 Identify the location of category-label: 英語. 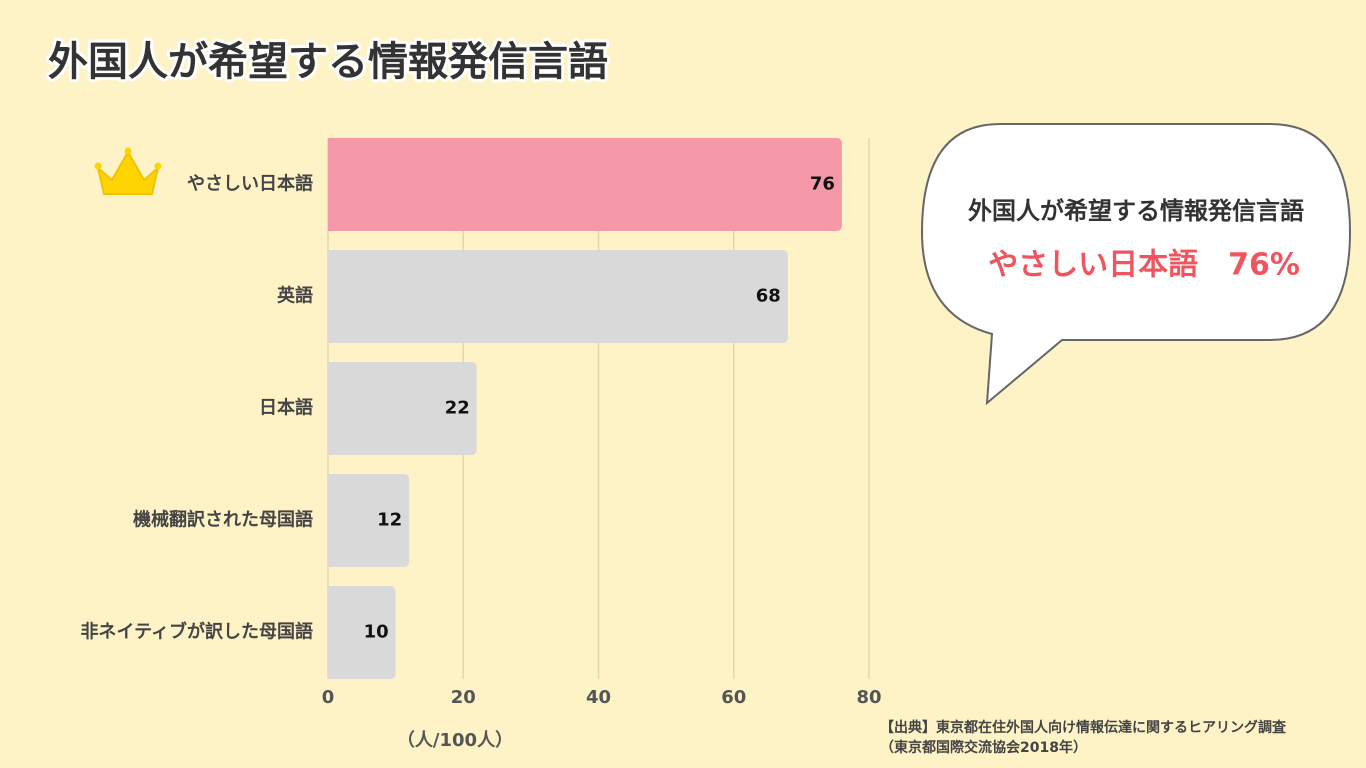
(294, 296).